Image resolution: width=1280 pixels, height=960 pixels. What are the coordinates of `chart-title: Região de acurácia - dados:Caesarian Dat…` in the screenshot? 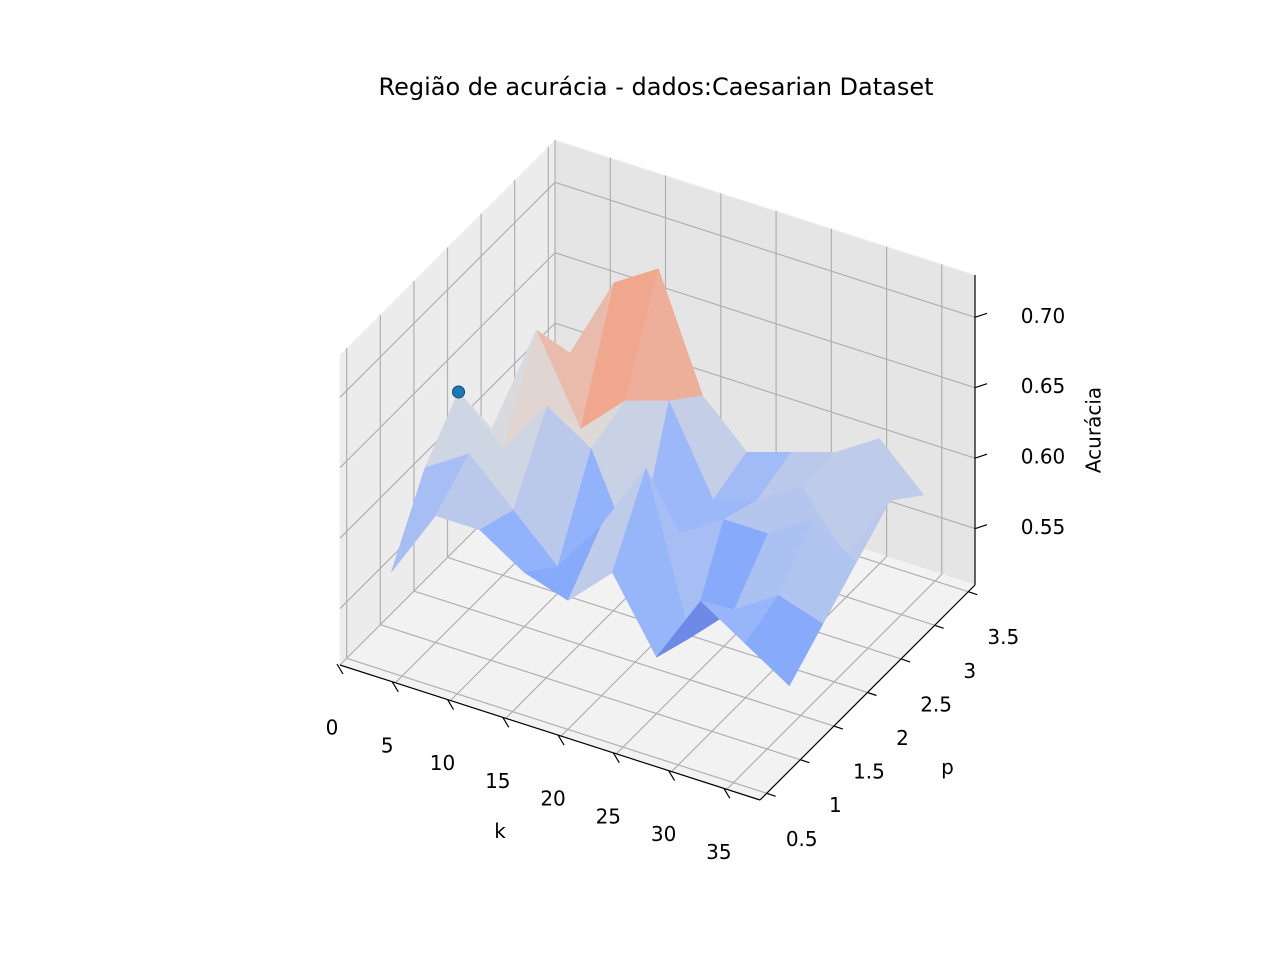 It's located at (655, 87).